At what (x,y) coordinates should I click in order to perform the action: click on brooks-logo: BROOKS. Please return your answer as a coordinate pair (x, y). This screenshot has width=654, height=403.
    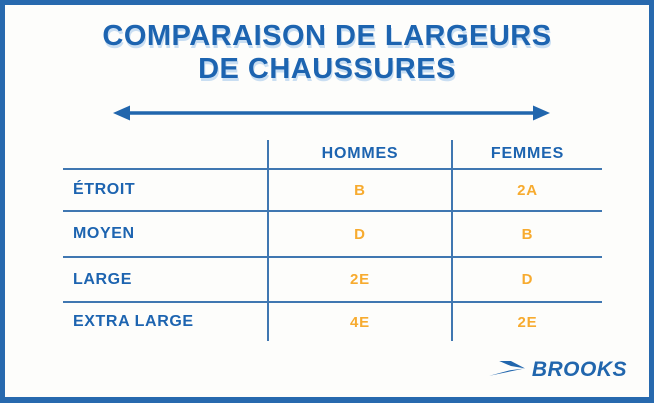
    Looking at the image, I should click on (557, 370).